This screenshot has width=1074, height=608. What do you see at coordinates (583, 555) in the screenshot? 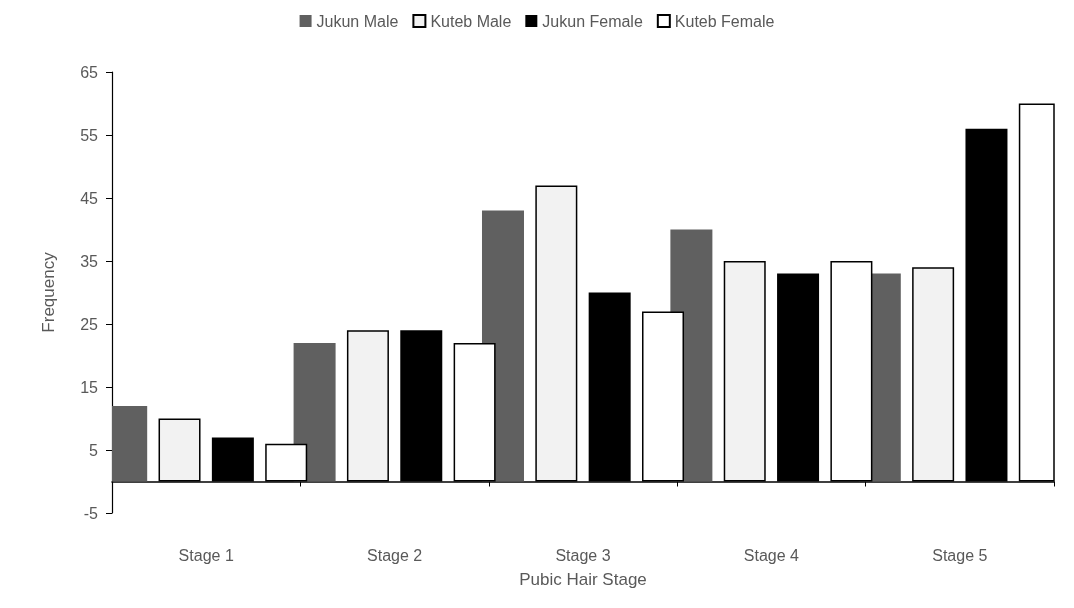
I see `x-tick-label: Stage 3` at bounding box center [583, 555].